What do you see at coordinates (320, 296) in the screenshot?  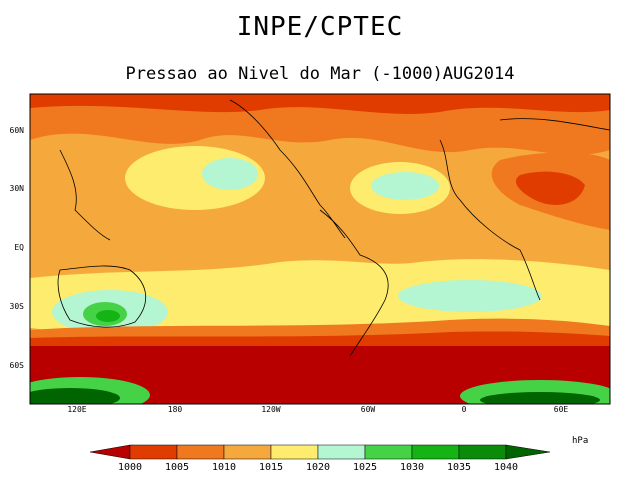 I see `south-ridge` at bounding box center [320, 296].